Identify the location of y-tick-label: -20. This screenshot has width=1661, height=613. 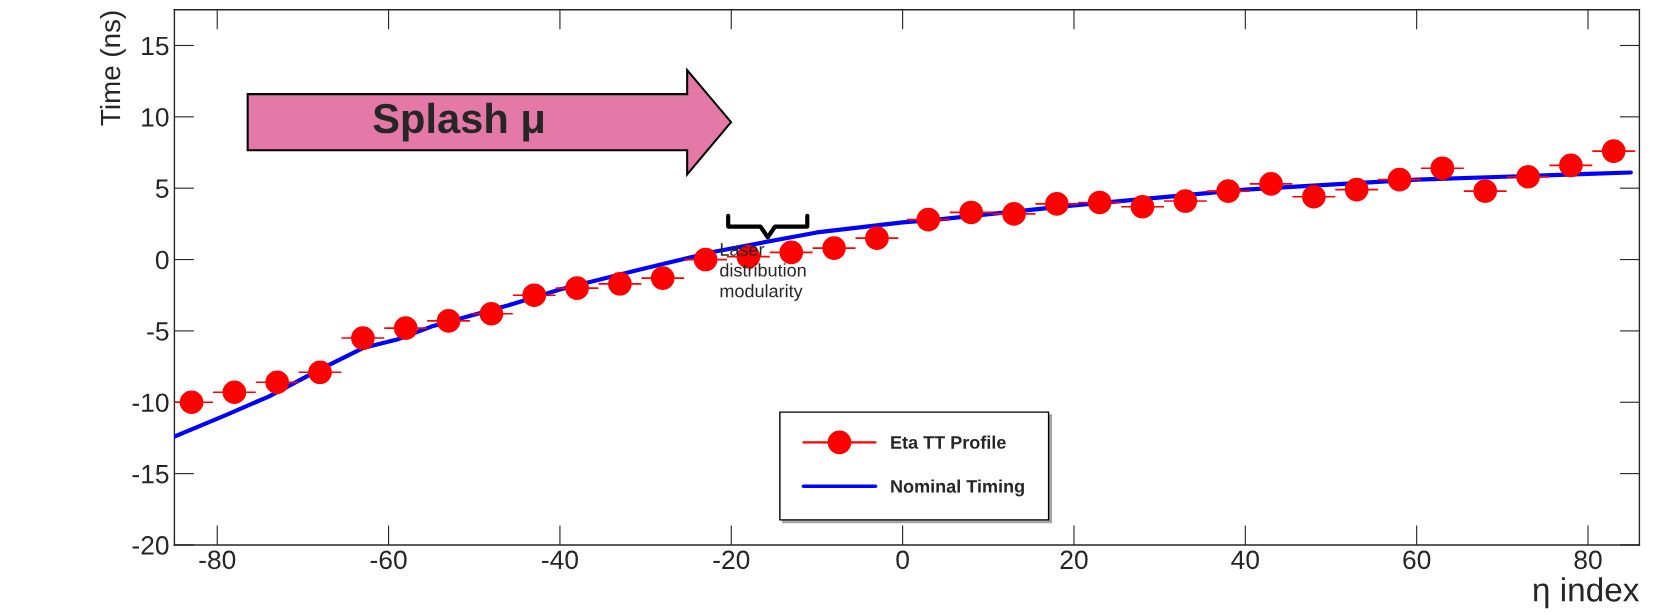
(150, 545).